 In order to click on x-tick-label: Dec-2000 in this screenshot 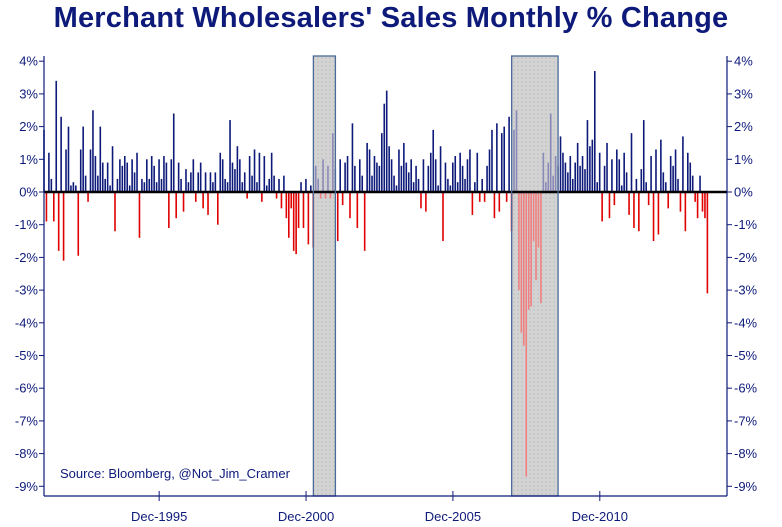, I will do `click(306, 516)`.